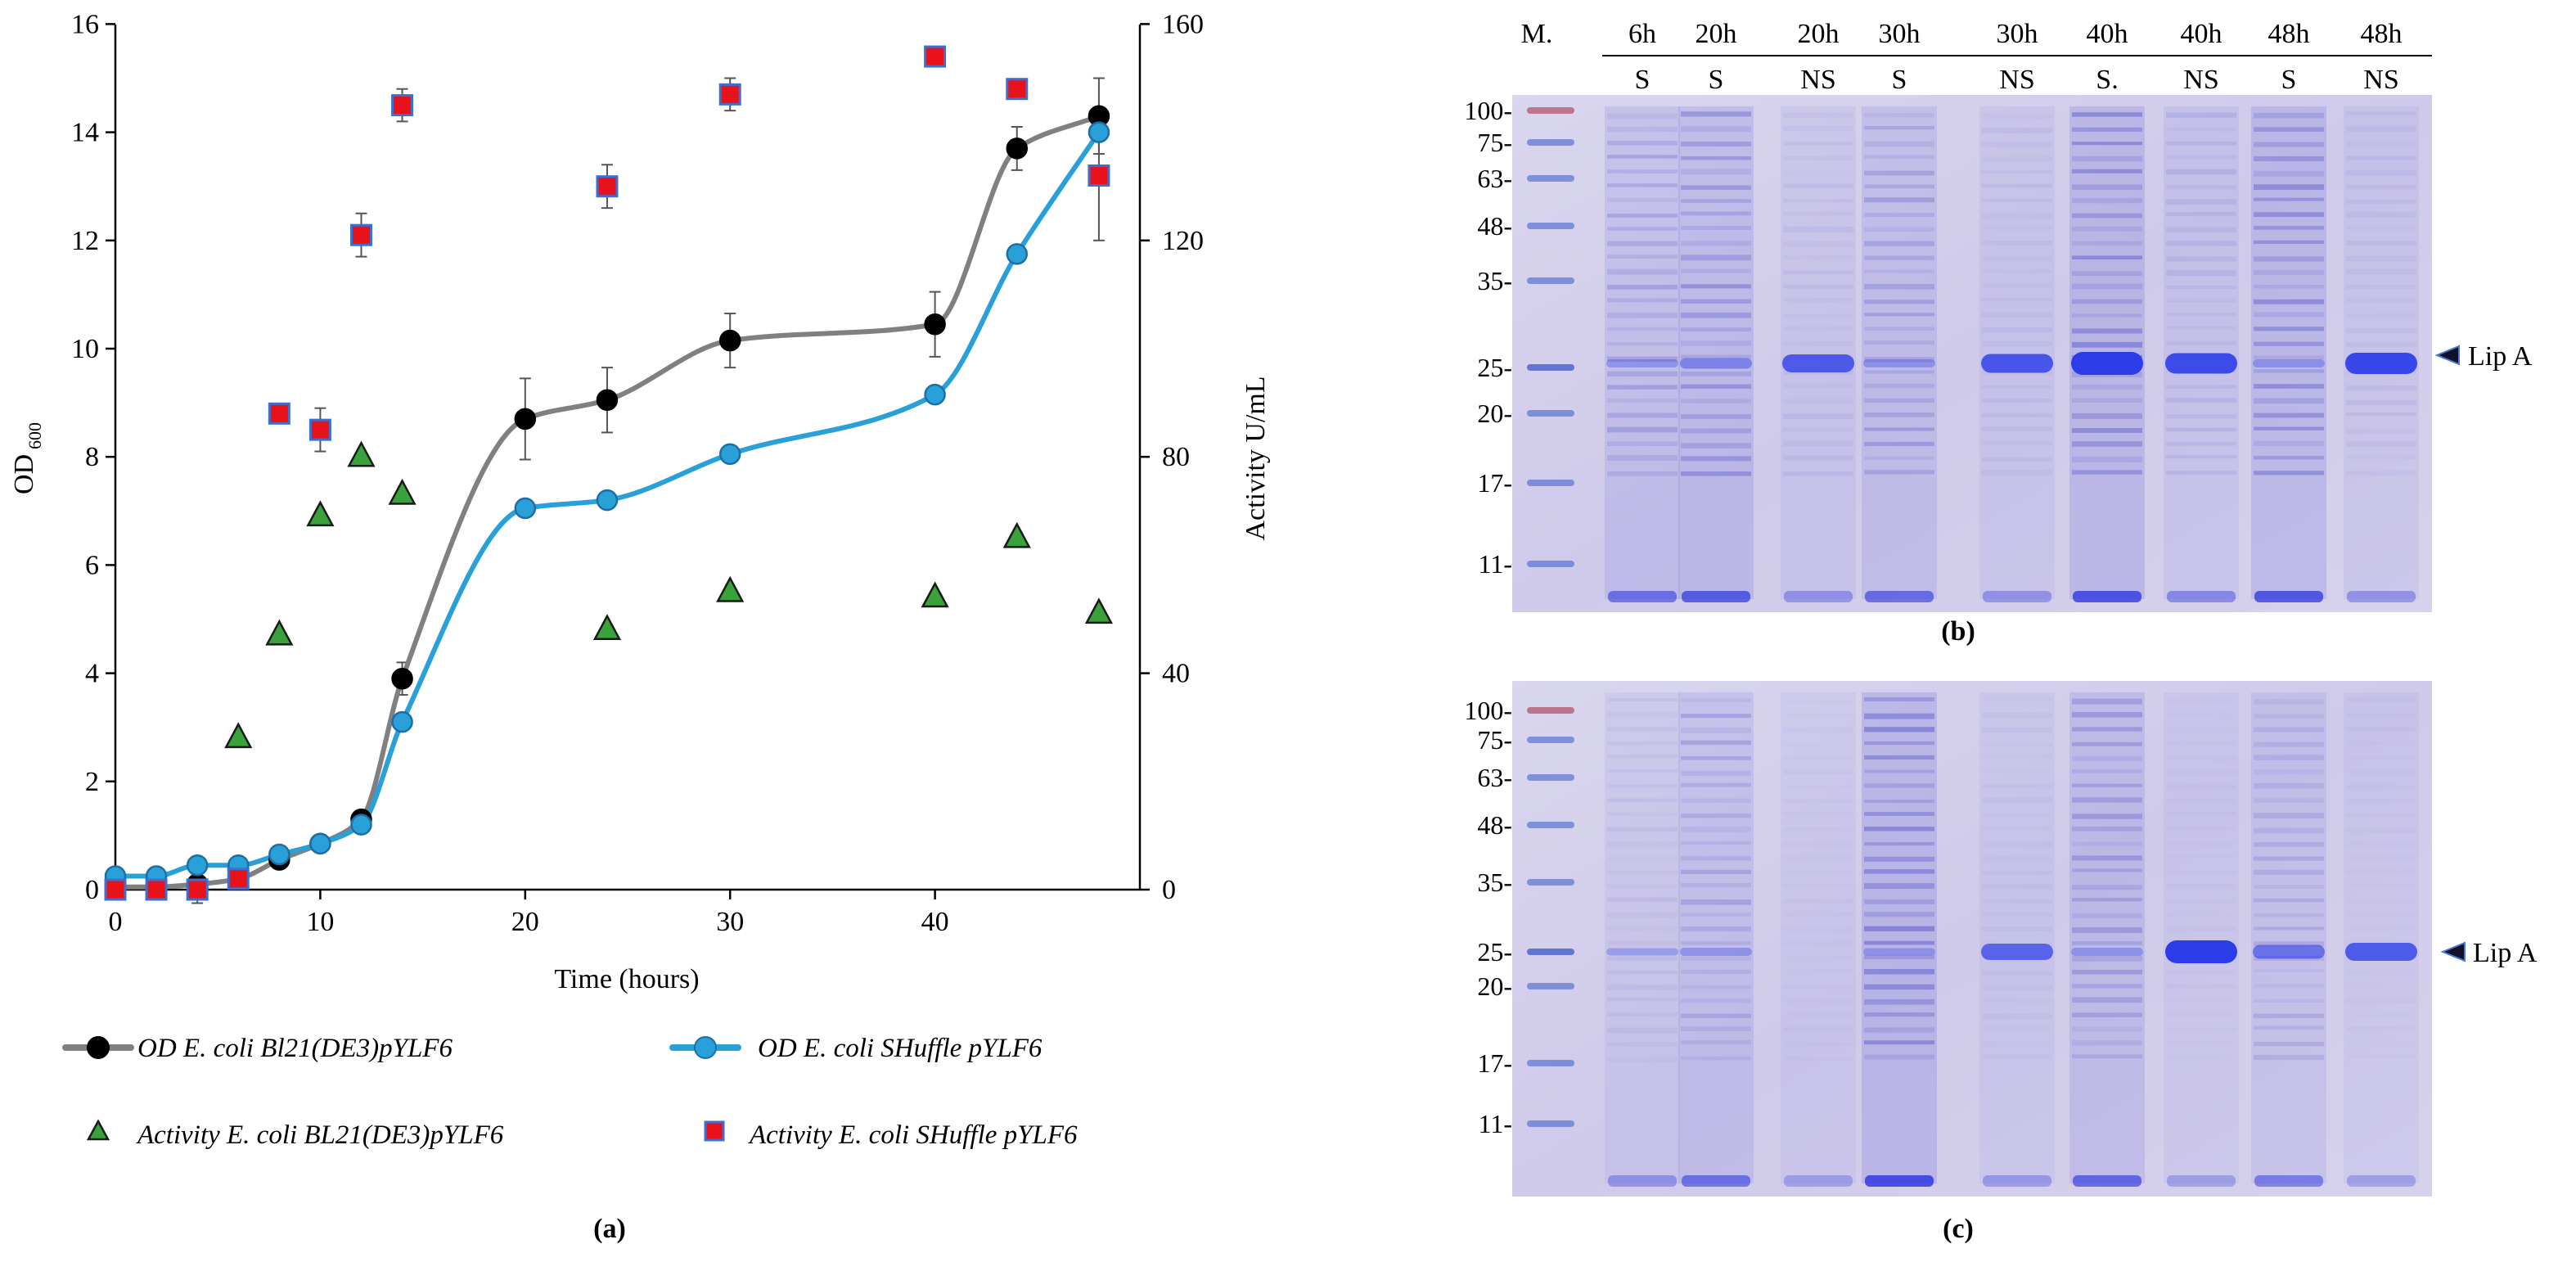 The width and height of the screenshot is (2576, 1262). I want to click on y-tick-label-left: 4, so click(92, 674).